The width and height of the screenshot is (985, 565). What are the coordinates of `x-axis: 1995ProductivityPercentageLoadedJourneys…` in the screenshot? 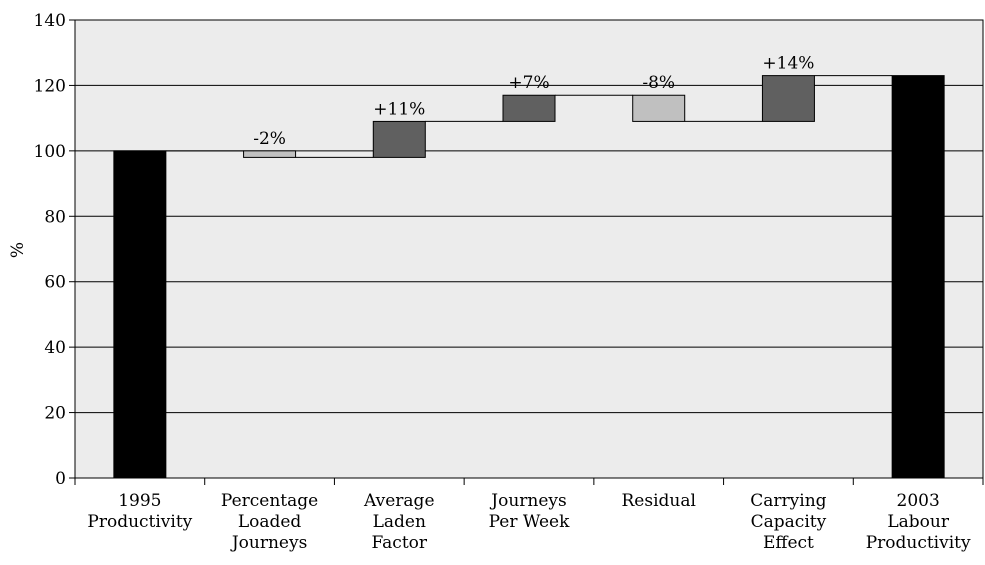 It's located at (529, 515).